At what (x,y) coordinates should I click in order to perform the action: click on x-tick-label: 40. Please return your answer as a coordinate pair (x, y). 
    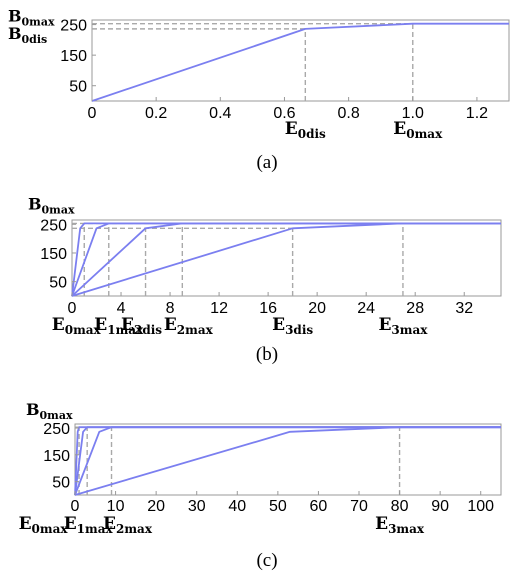
    Looking at the image, I should click on (237, 506).